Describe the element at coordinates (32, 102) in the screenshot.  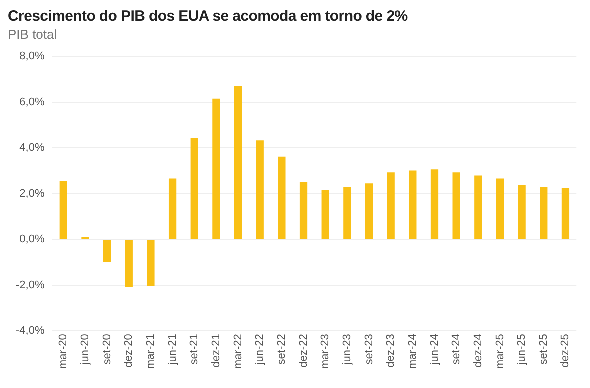
I see `y-tick-label: 6,0%` at that location.